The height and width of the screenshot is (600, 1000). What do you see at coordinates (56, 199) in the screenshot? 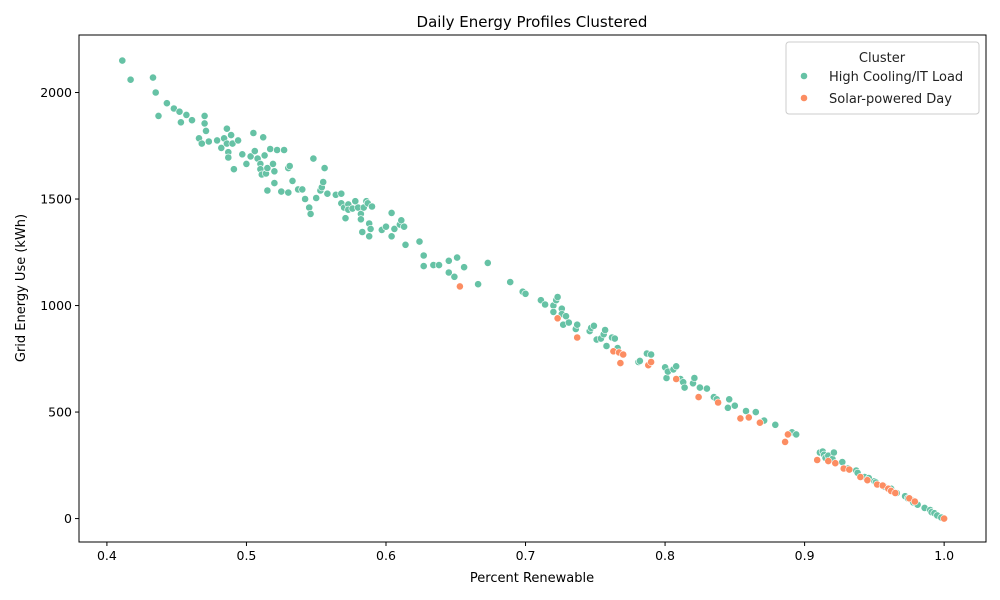
I see `y-tick-label: 1500` at bounding box center [56, 199].